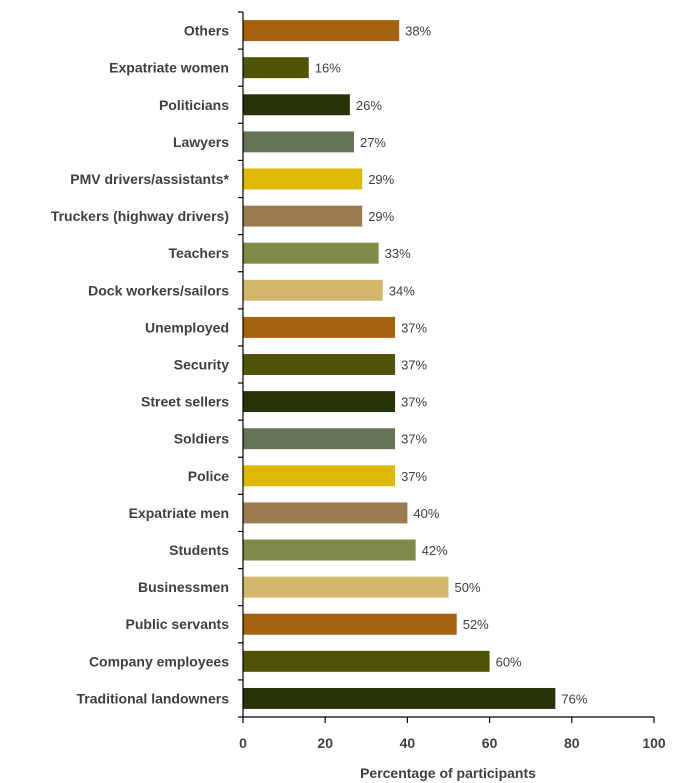 This screenshot has width=677, height=783. I want to click on value-label: 60%, so click(509, 661).